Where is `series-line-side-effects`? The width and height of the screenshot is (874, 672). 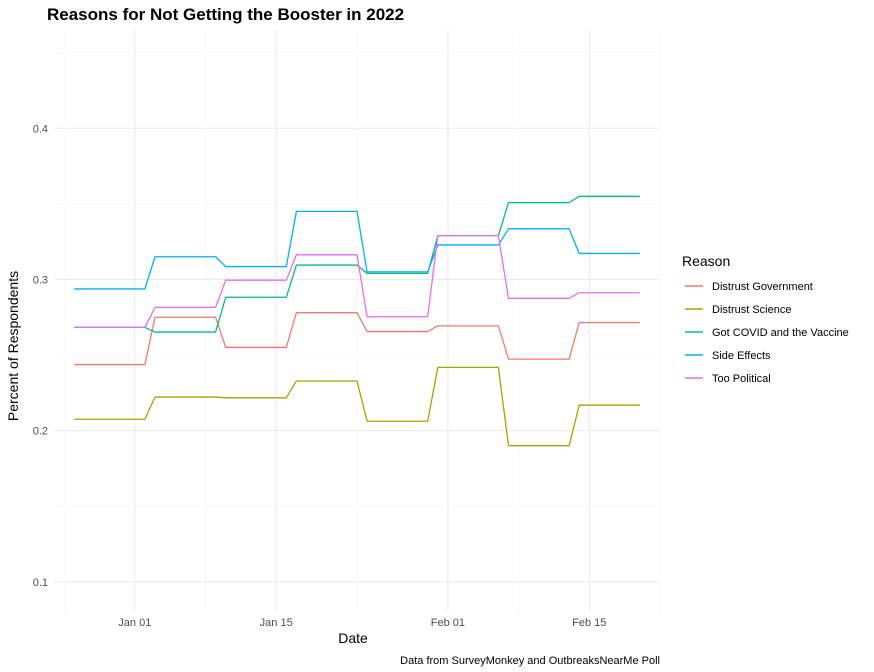 series-line-side-effects is located at coordinates (357, 250).